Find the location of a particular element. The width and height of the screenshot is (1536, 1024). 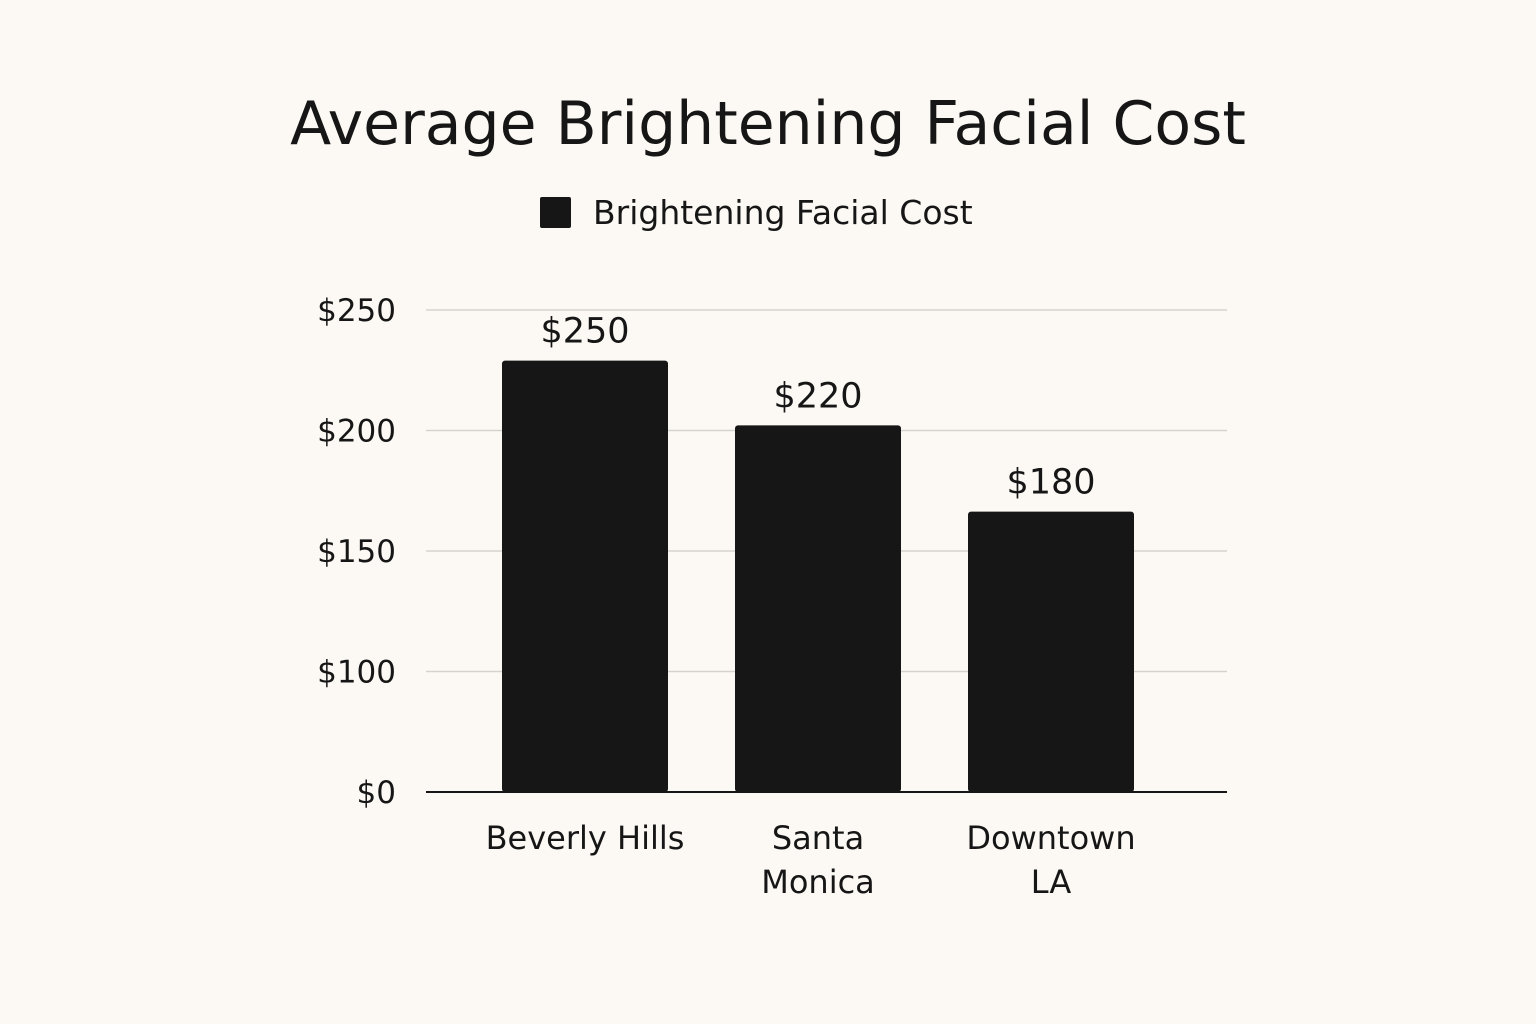

y-tick-label: $200 is located at coordinates (356, 432).